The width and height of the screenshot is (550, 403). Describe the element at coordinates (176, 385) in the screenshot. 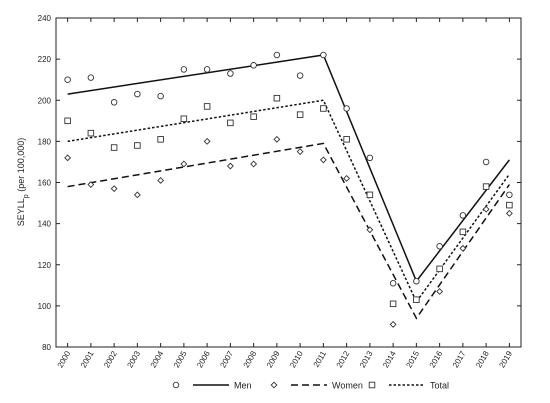

I see `legend-marker-men` at that location.